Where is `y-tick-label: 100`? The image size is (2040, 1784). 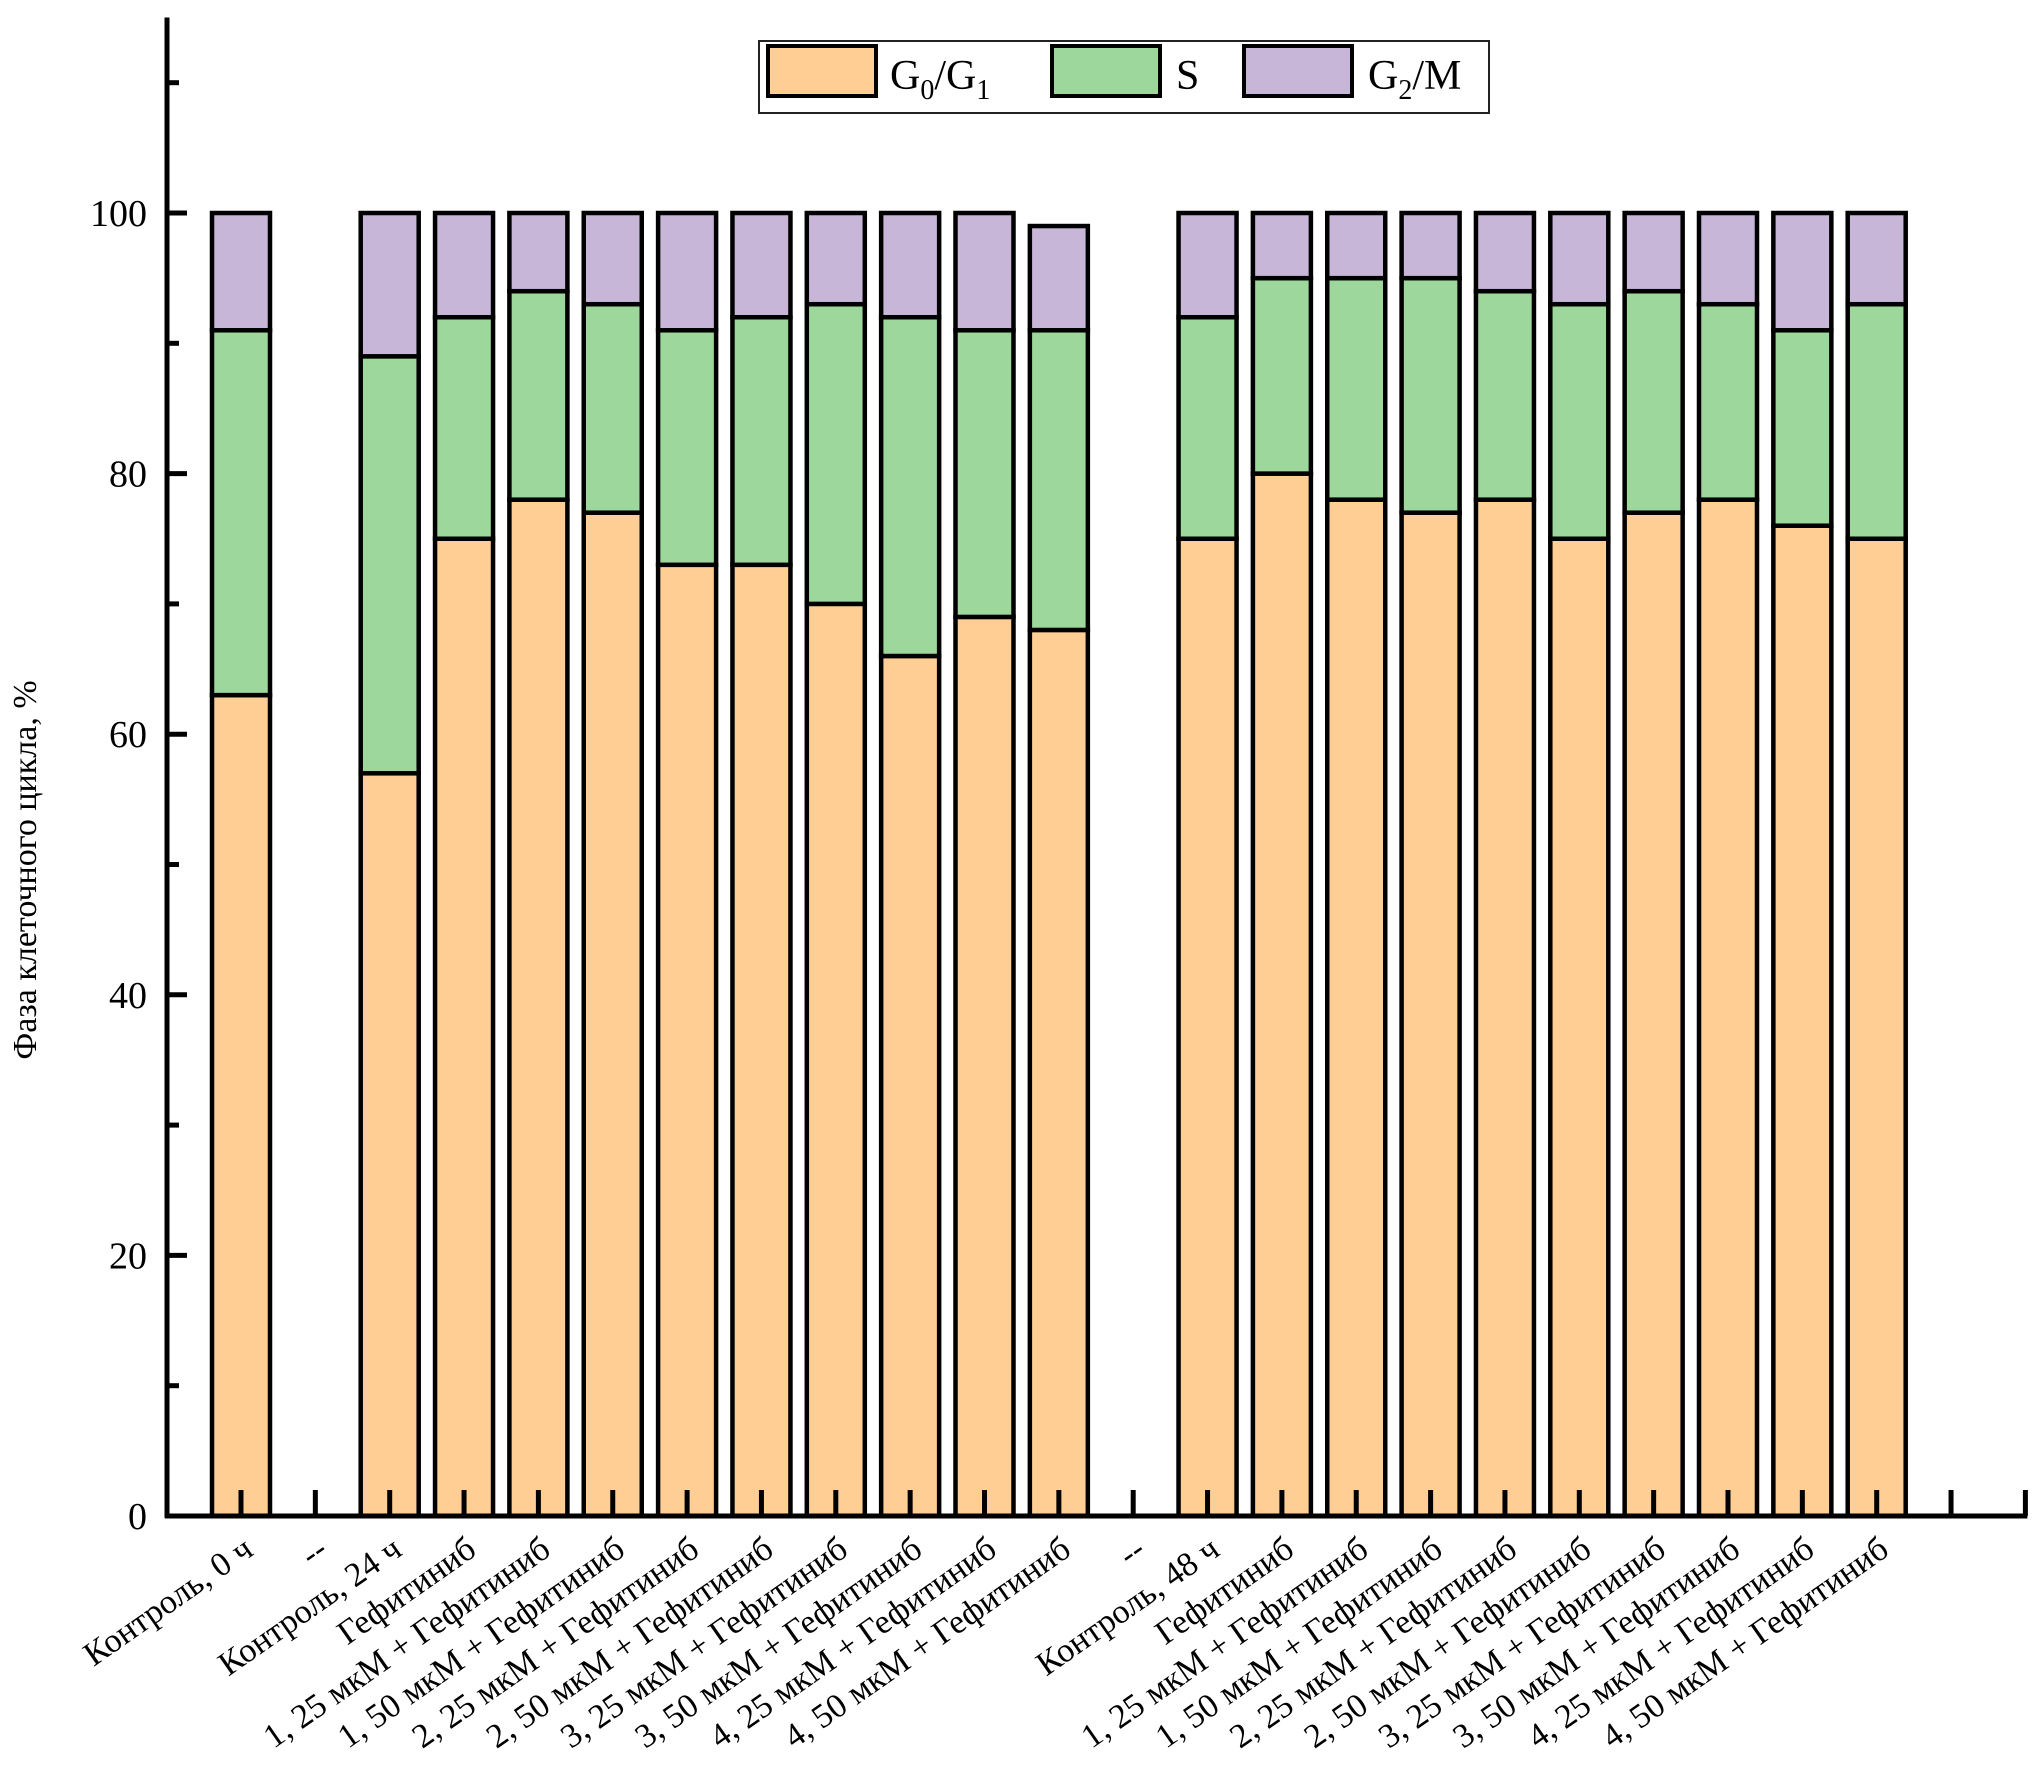
y-tick-label: 100 is located at coordinates (118, 214).